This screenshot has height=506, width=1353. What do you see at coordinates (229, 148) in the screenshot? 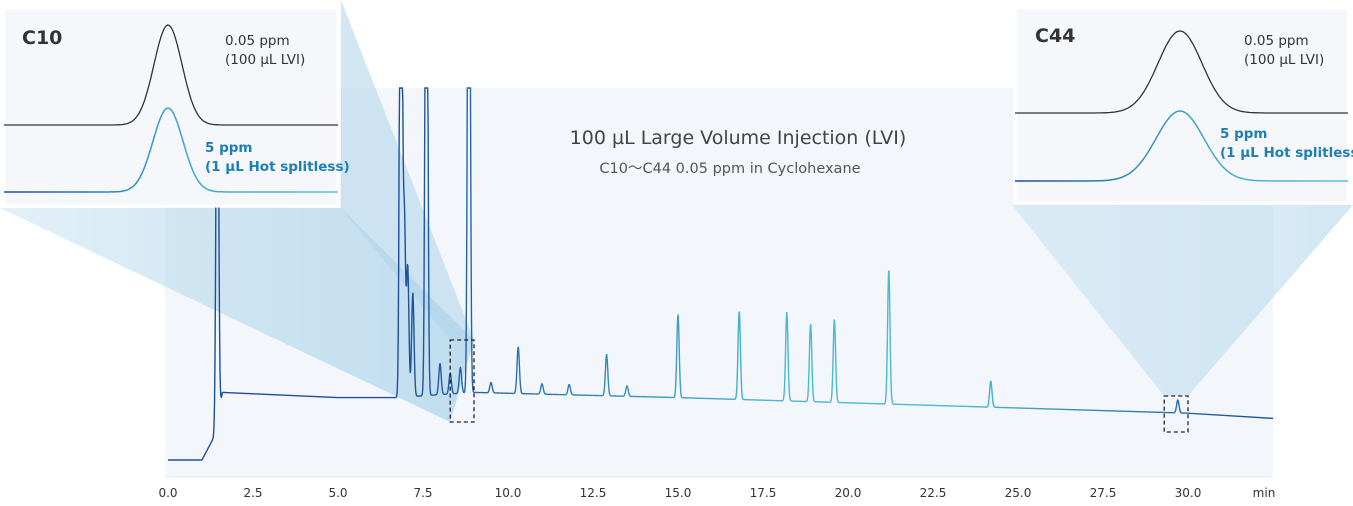
I see `inset-c10-series-1-line1: 5 ppm` at bounding box center [229, 148].